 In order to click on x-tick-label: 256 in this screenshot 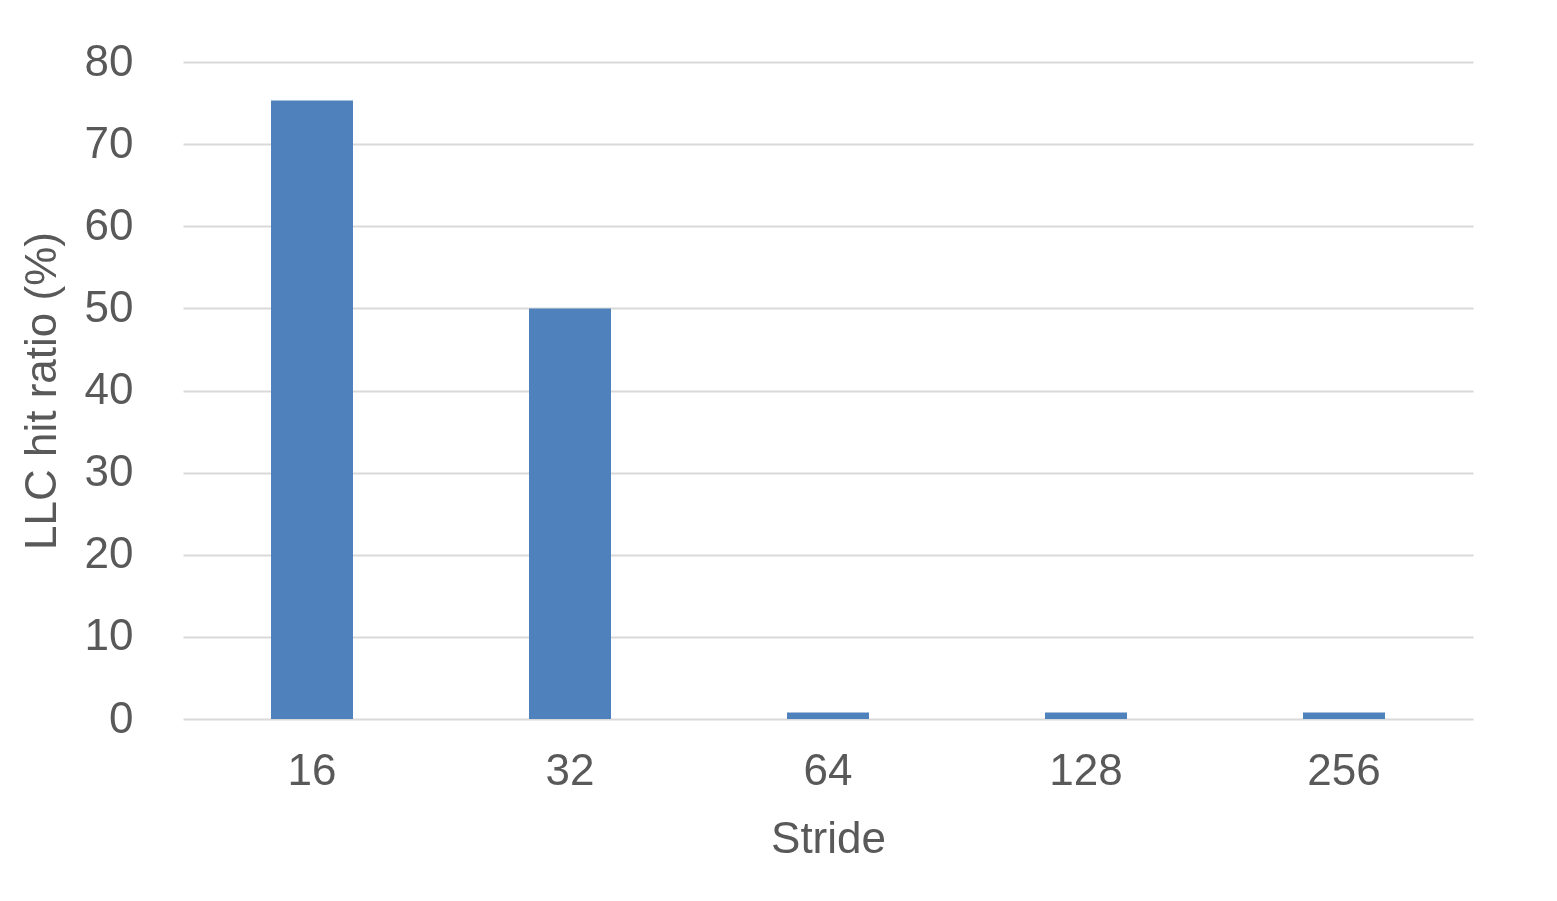, I will do `click(1344, 769)`.